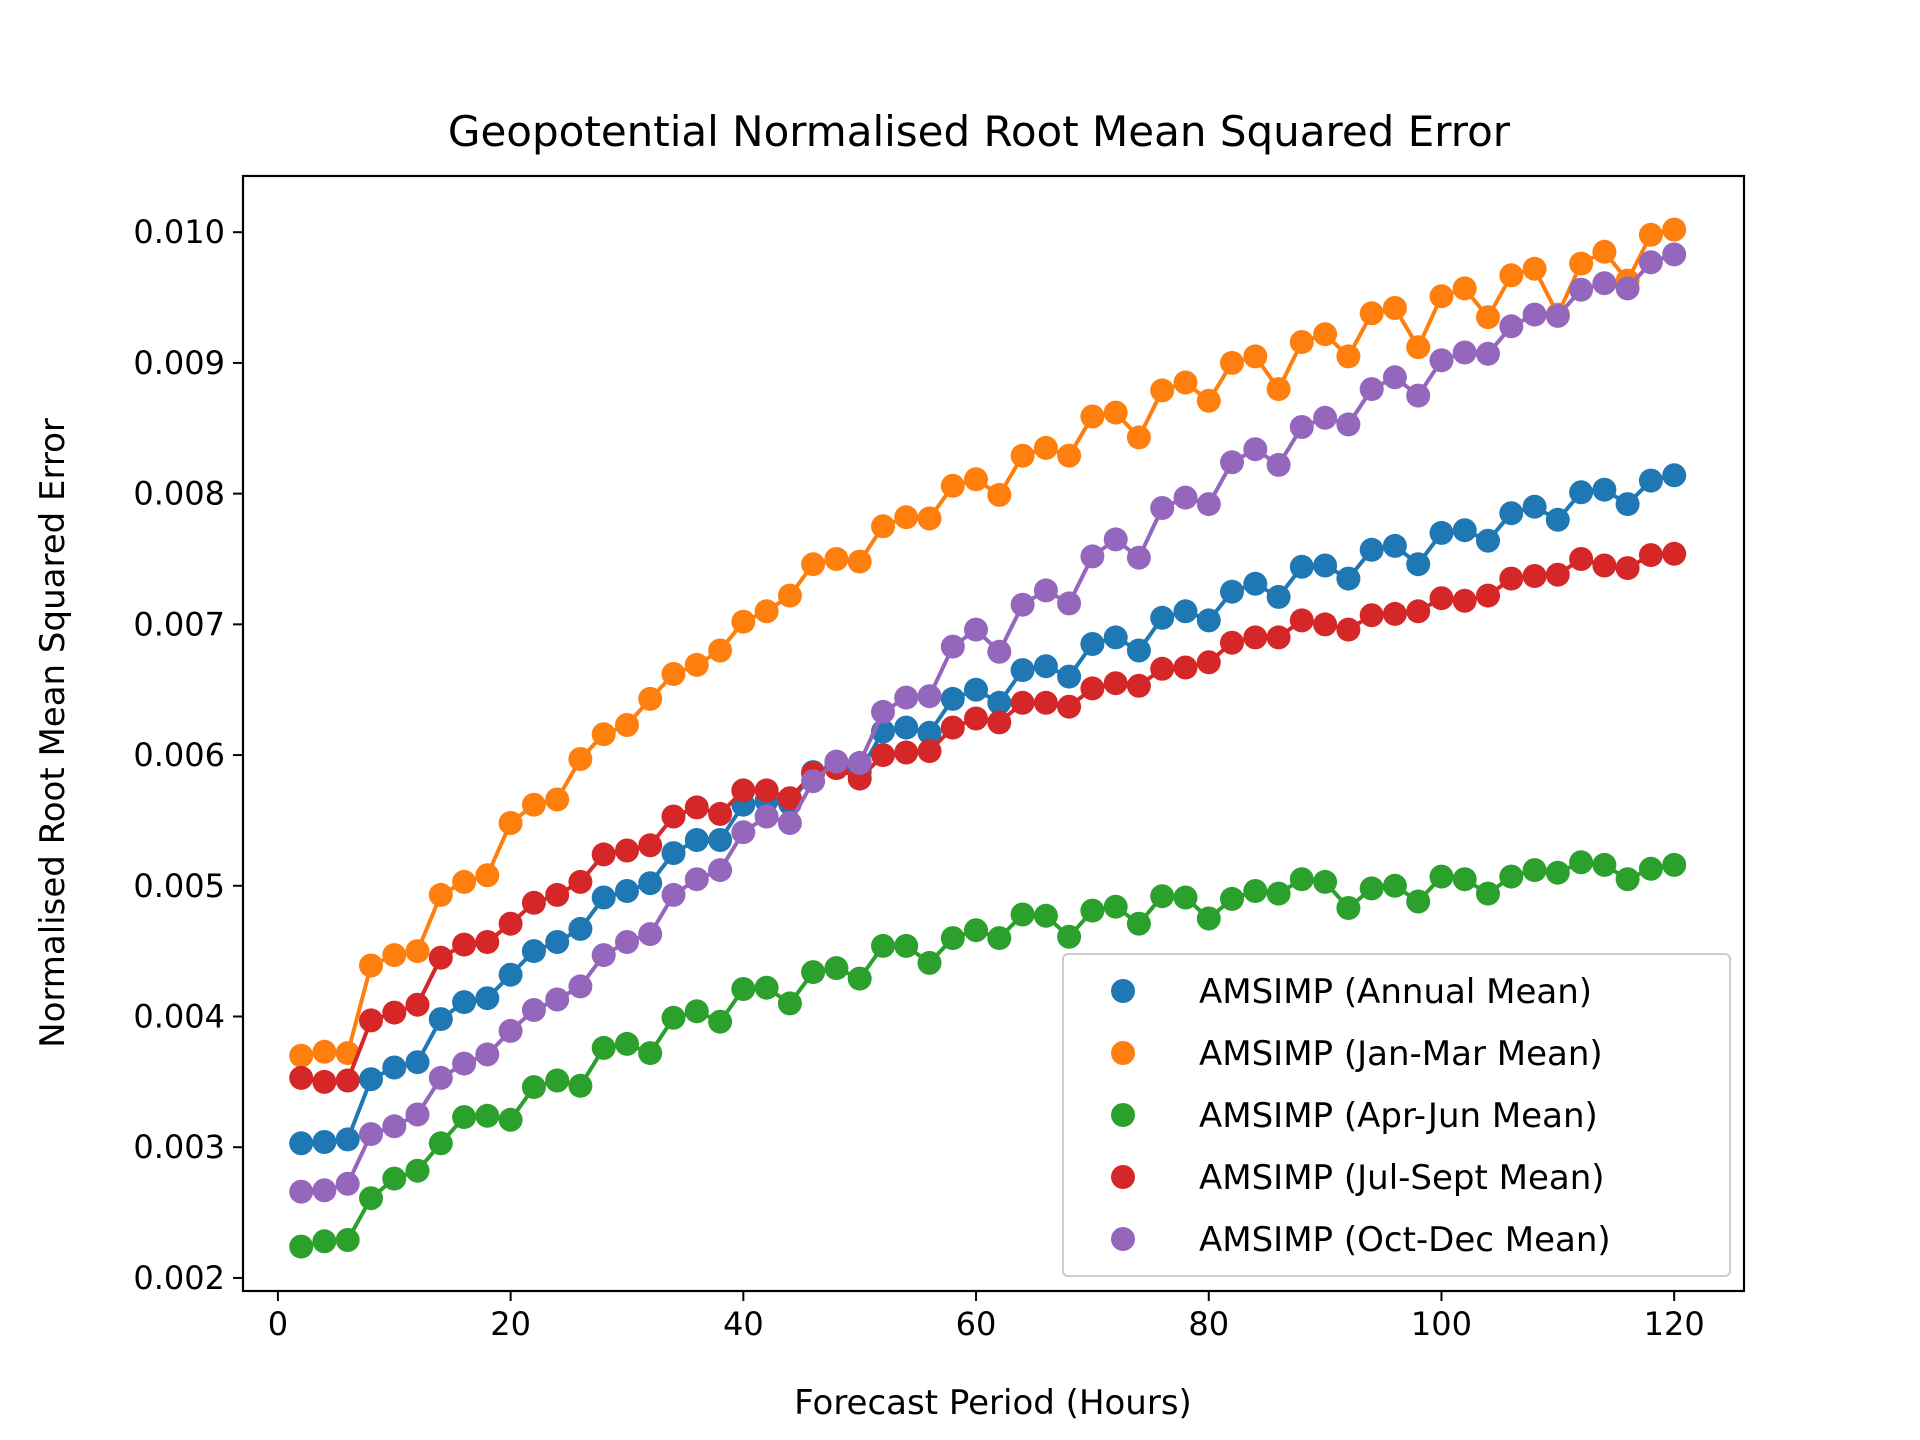 This screenshot has height=1440, width=1920. Describe the element at coordinates (179, 1147) in the screenshot. I see `y-tick-label: 0.003` at that location.